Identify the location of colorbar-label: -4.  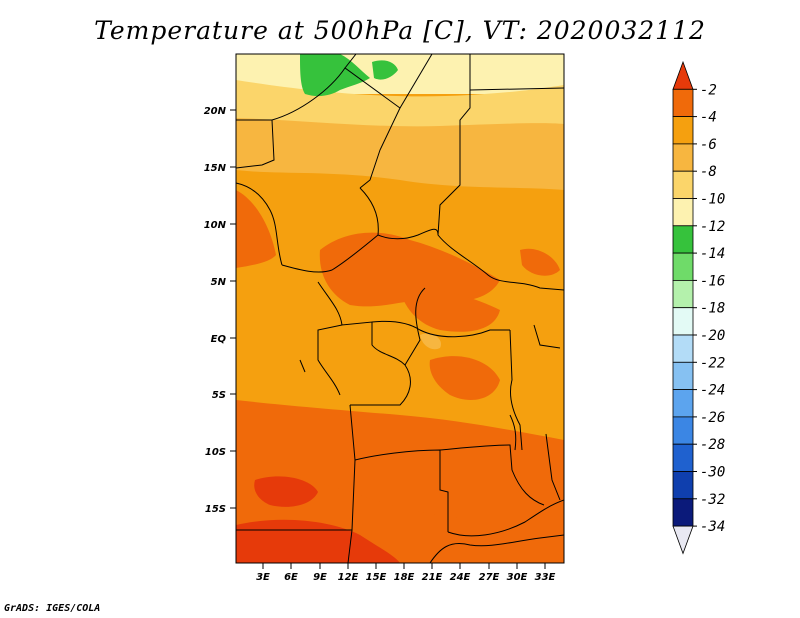
(708, 118).